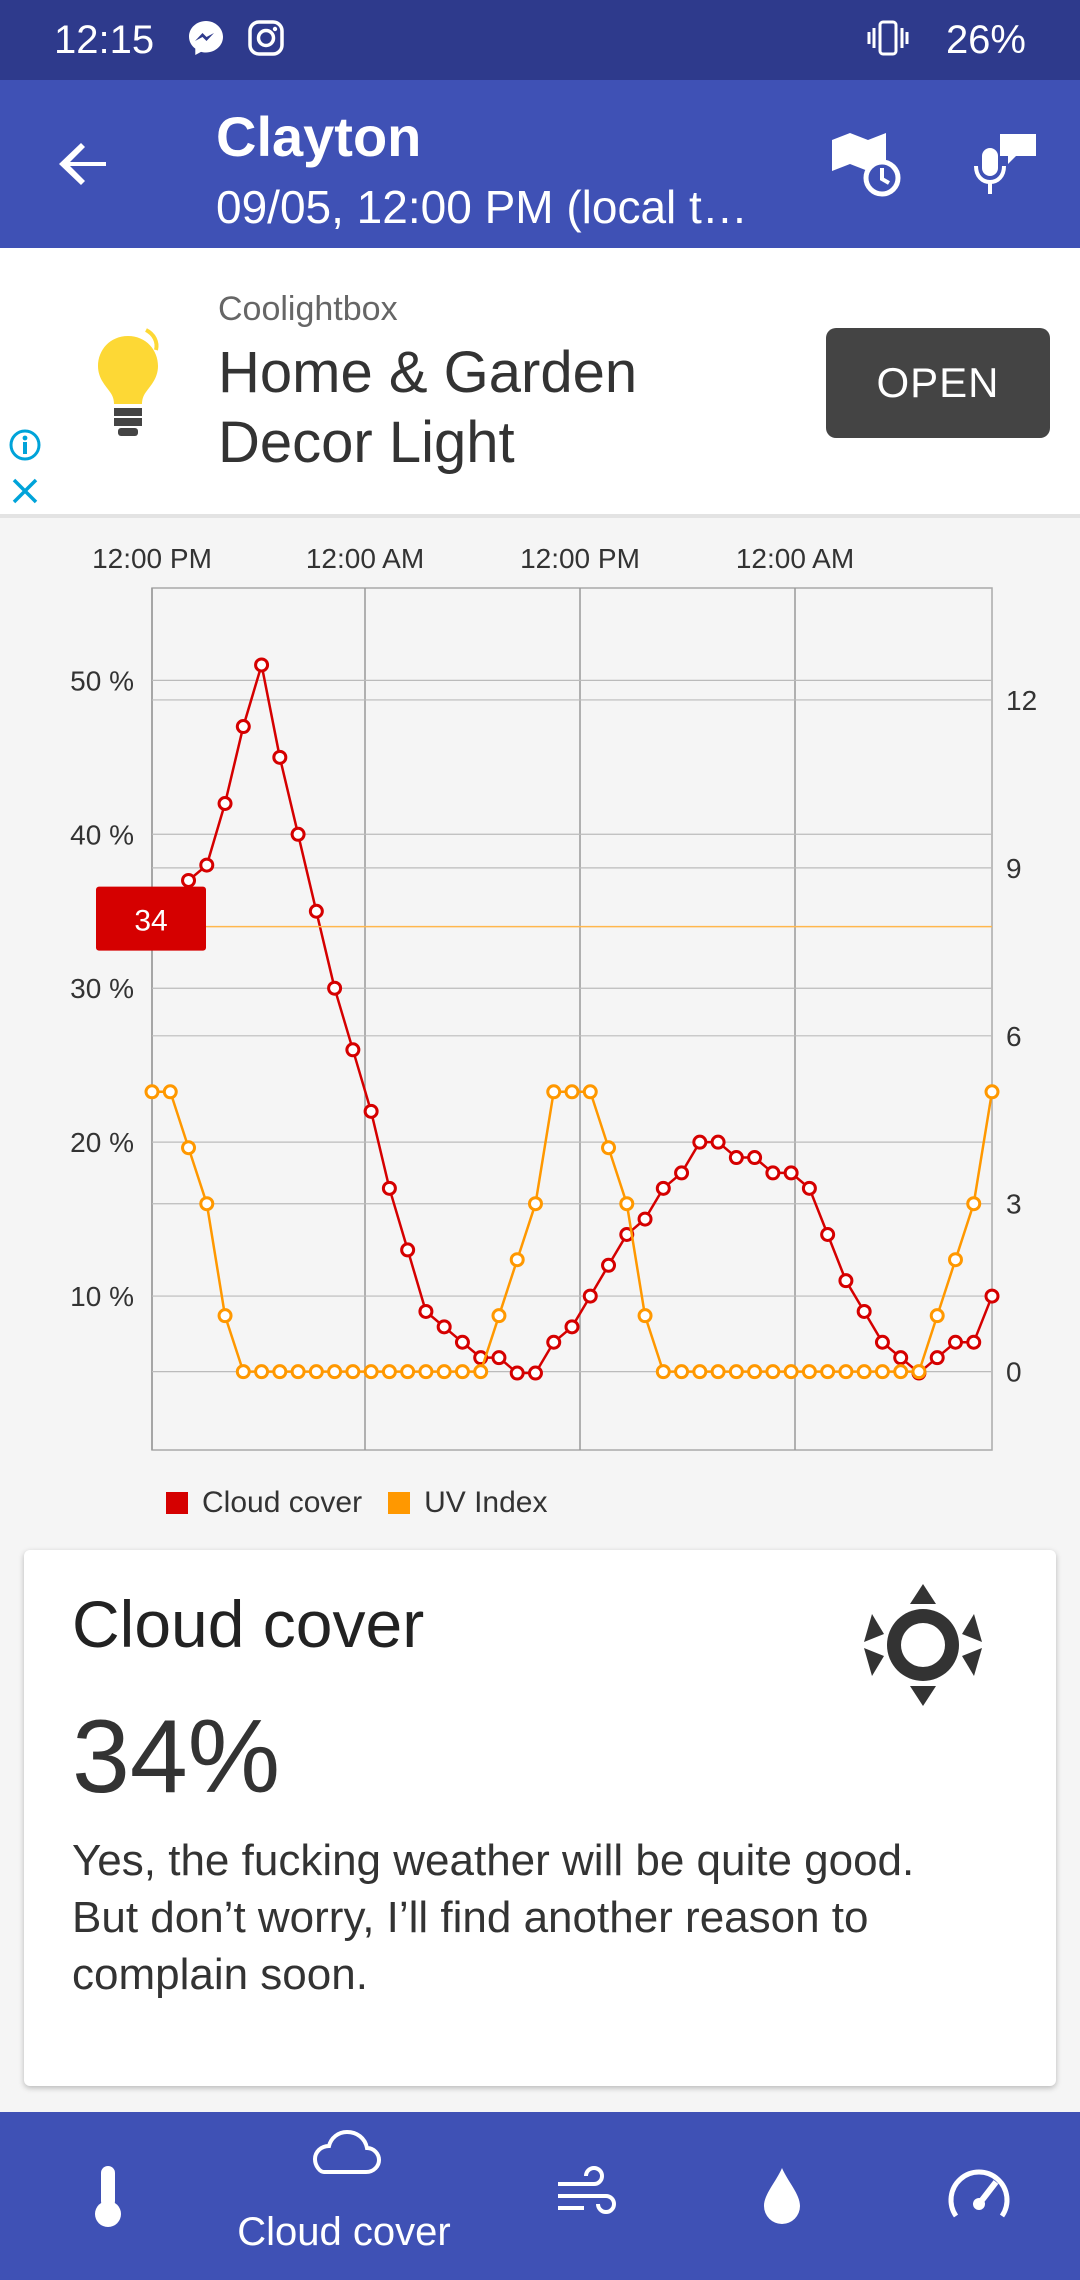 This screenshot has width=1080, height=2280. I want to click on nav-temperature, so click(108, 2196).